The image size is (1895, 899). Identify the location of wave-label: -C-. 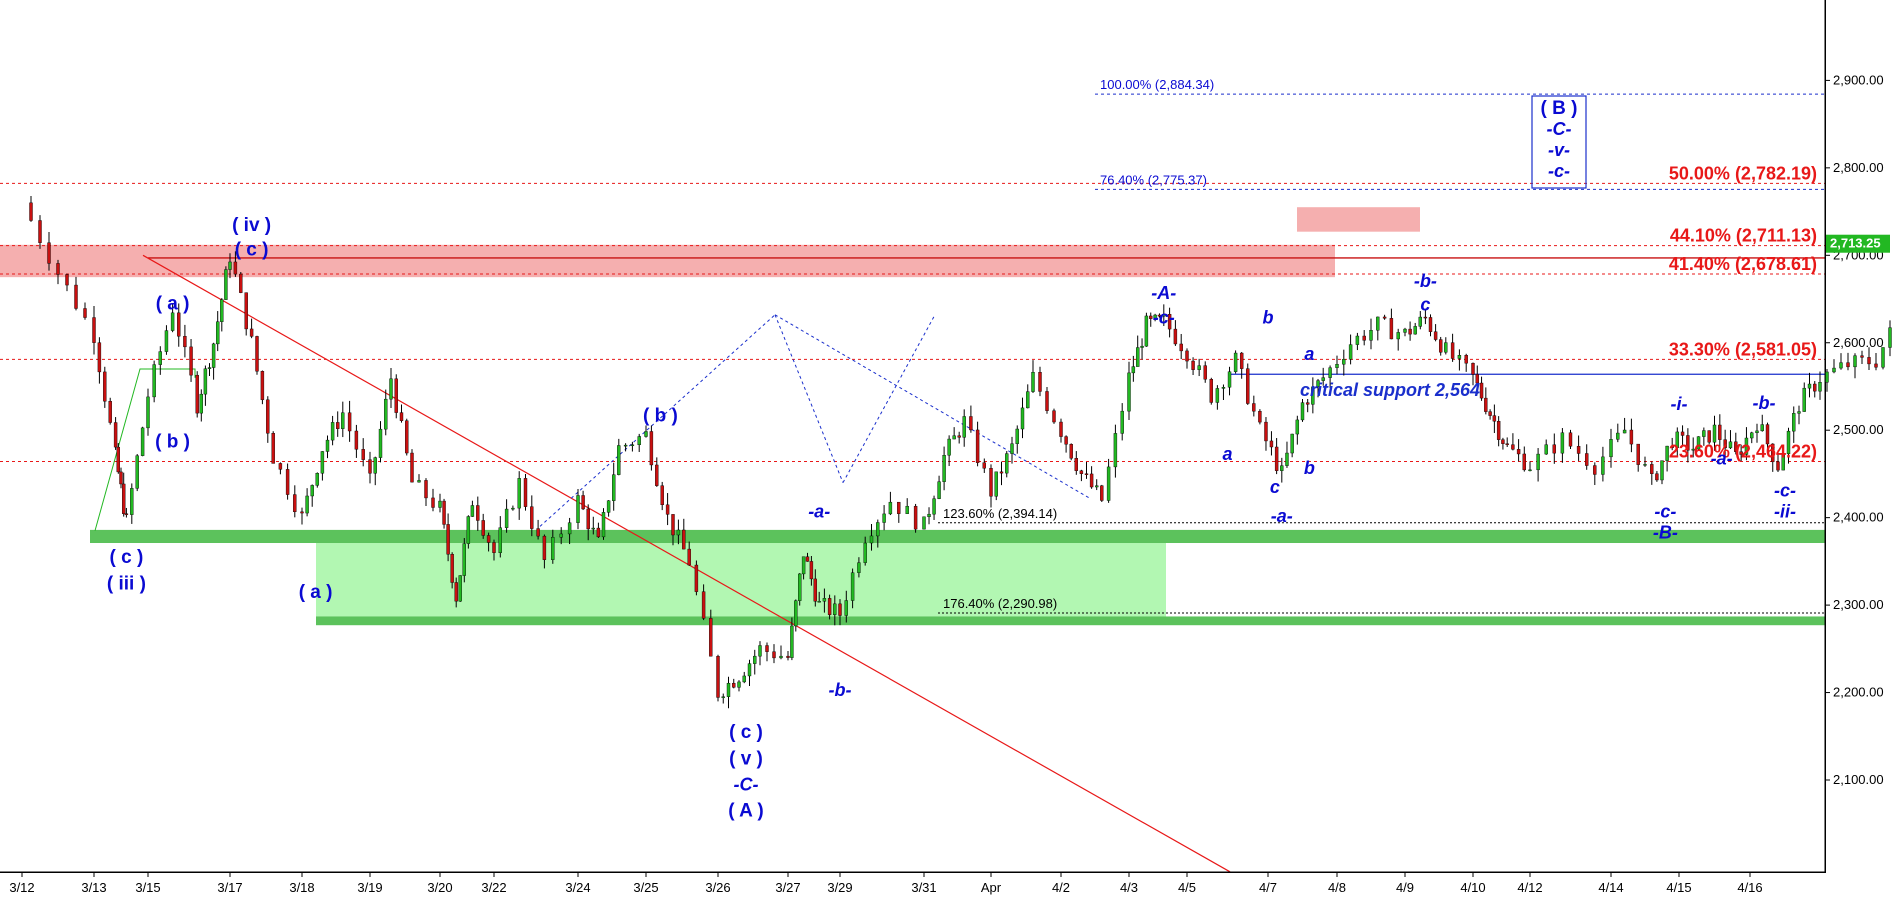
(746, 784).